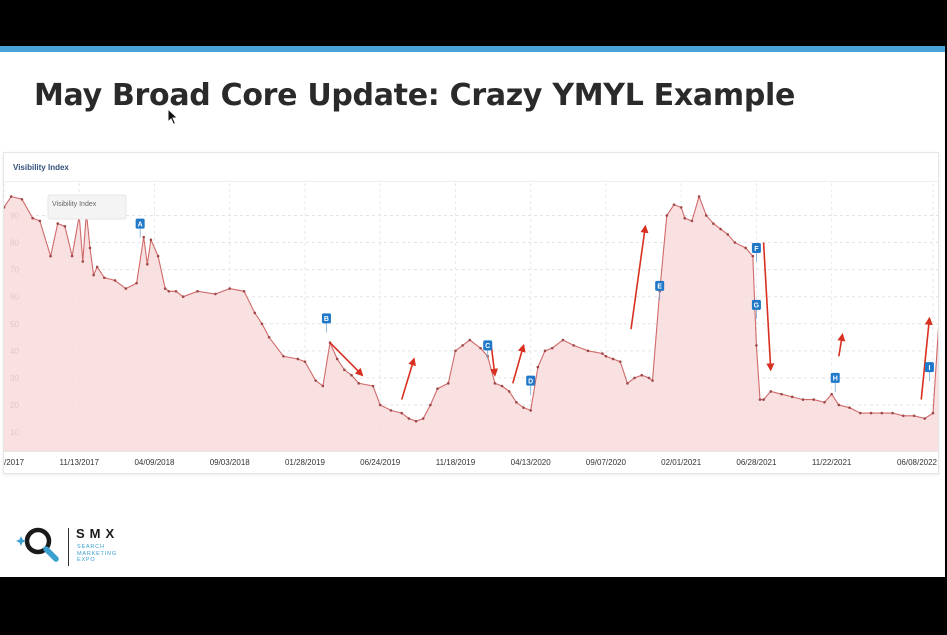 This screenshot has width=947, height=635. What do you see at coordinates (832, 462) in the screenshot?
I see `x-tick-label: 11/22/2021` at bounding box center [832, 462].